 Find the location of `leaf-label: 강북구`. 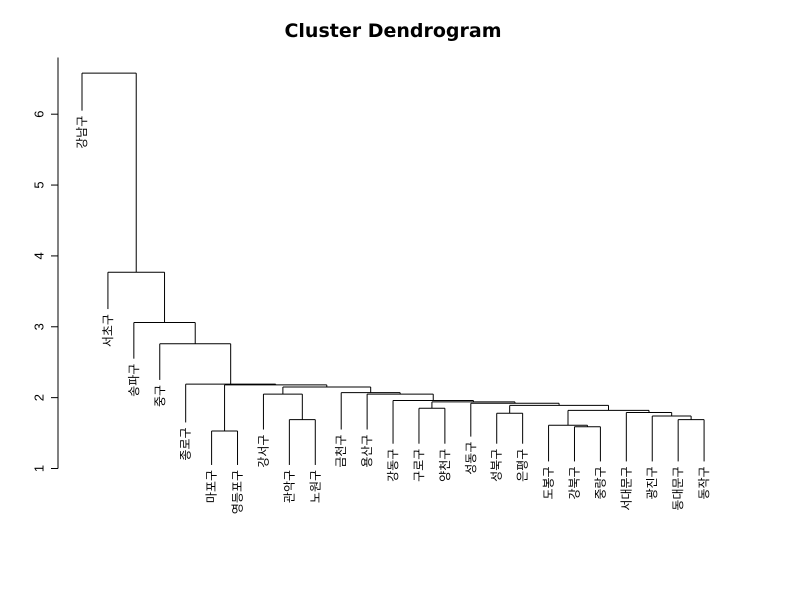

leaf-label: 강북구 is located at coordinates (574, 482).